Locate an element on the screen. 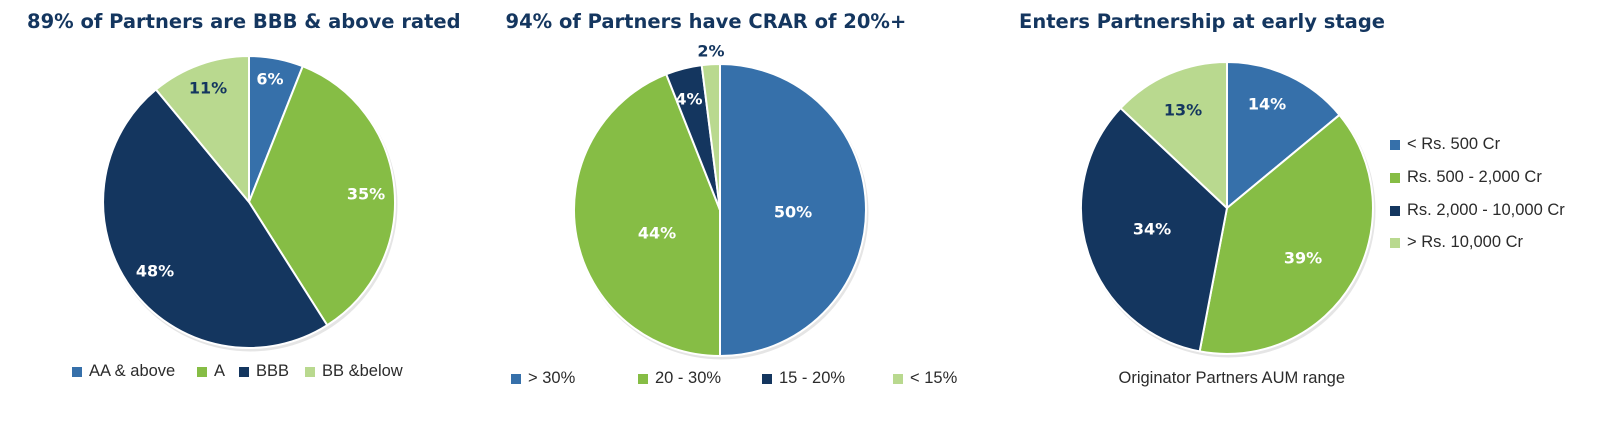 The height and width of the screenshot is (423, 1600). legend-label: BB &below is located at coordinates (362, 371).